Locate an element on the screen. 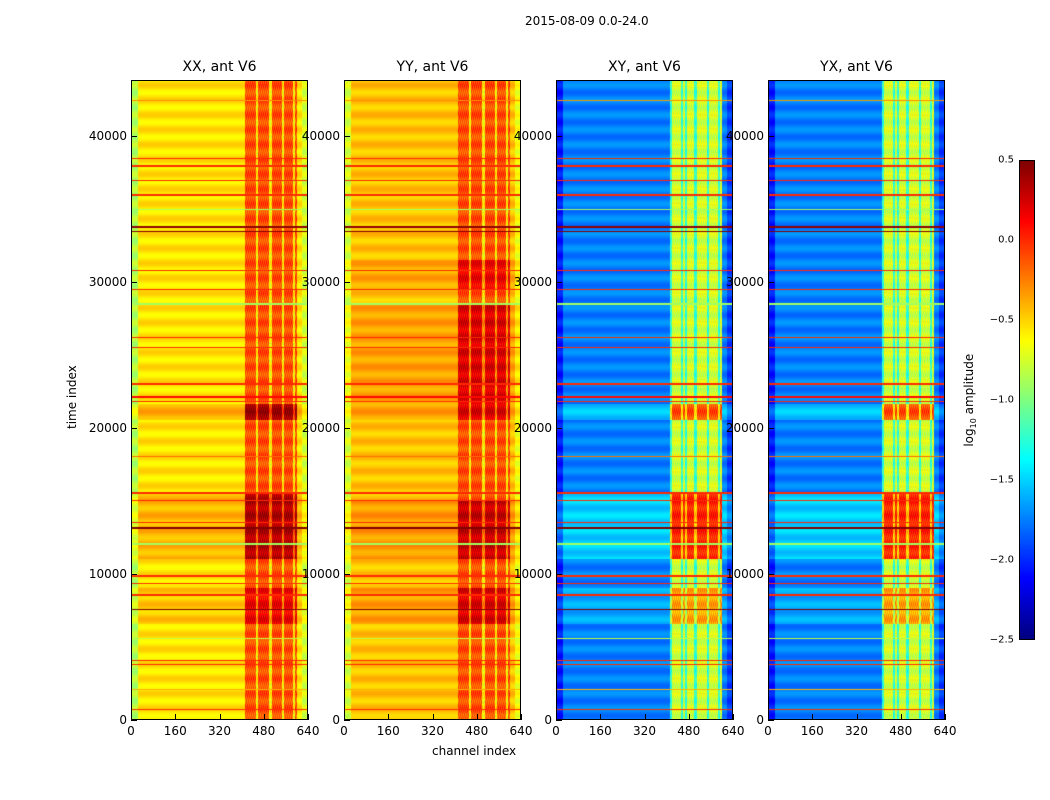 This screenshot has width=1050, height=800. x-axis-label: channel index is located at coordinates (474, 751).